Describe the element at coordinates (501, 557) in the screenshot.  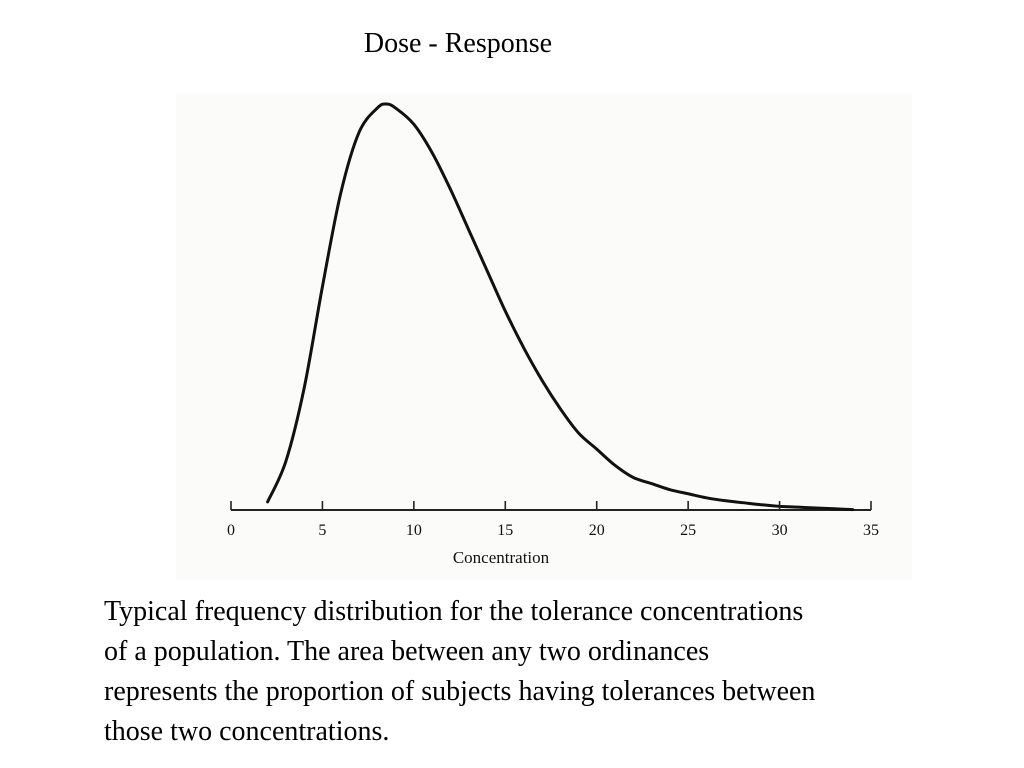
I see `x-axis-label: Concentration` at that location.